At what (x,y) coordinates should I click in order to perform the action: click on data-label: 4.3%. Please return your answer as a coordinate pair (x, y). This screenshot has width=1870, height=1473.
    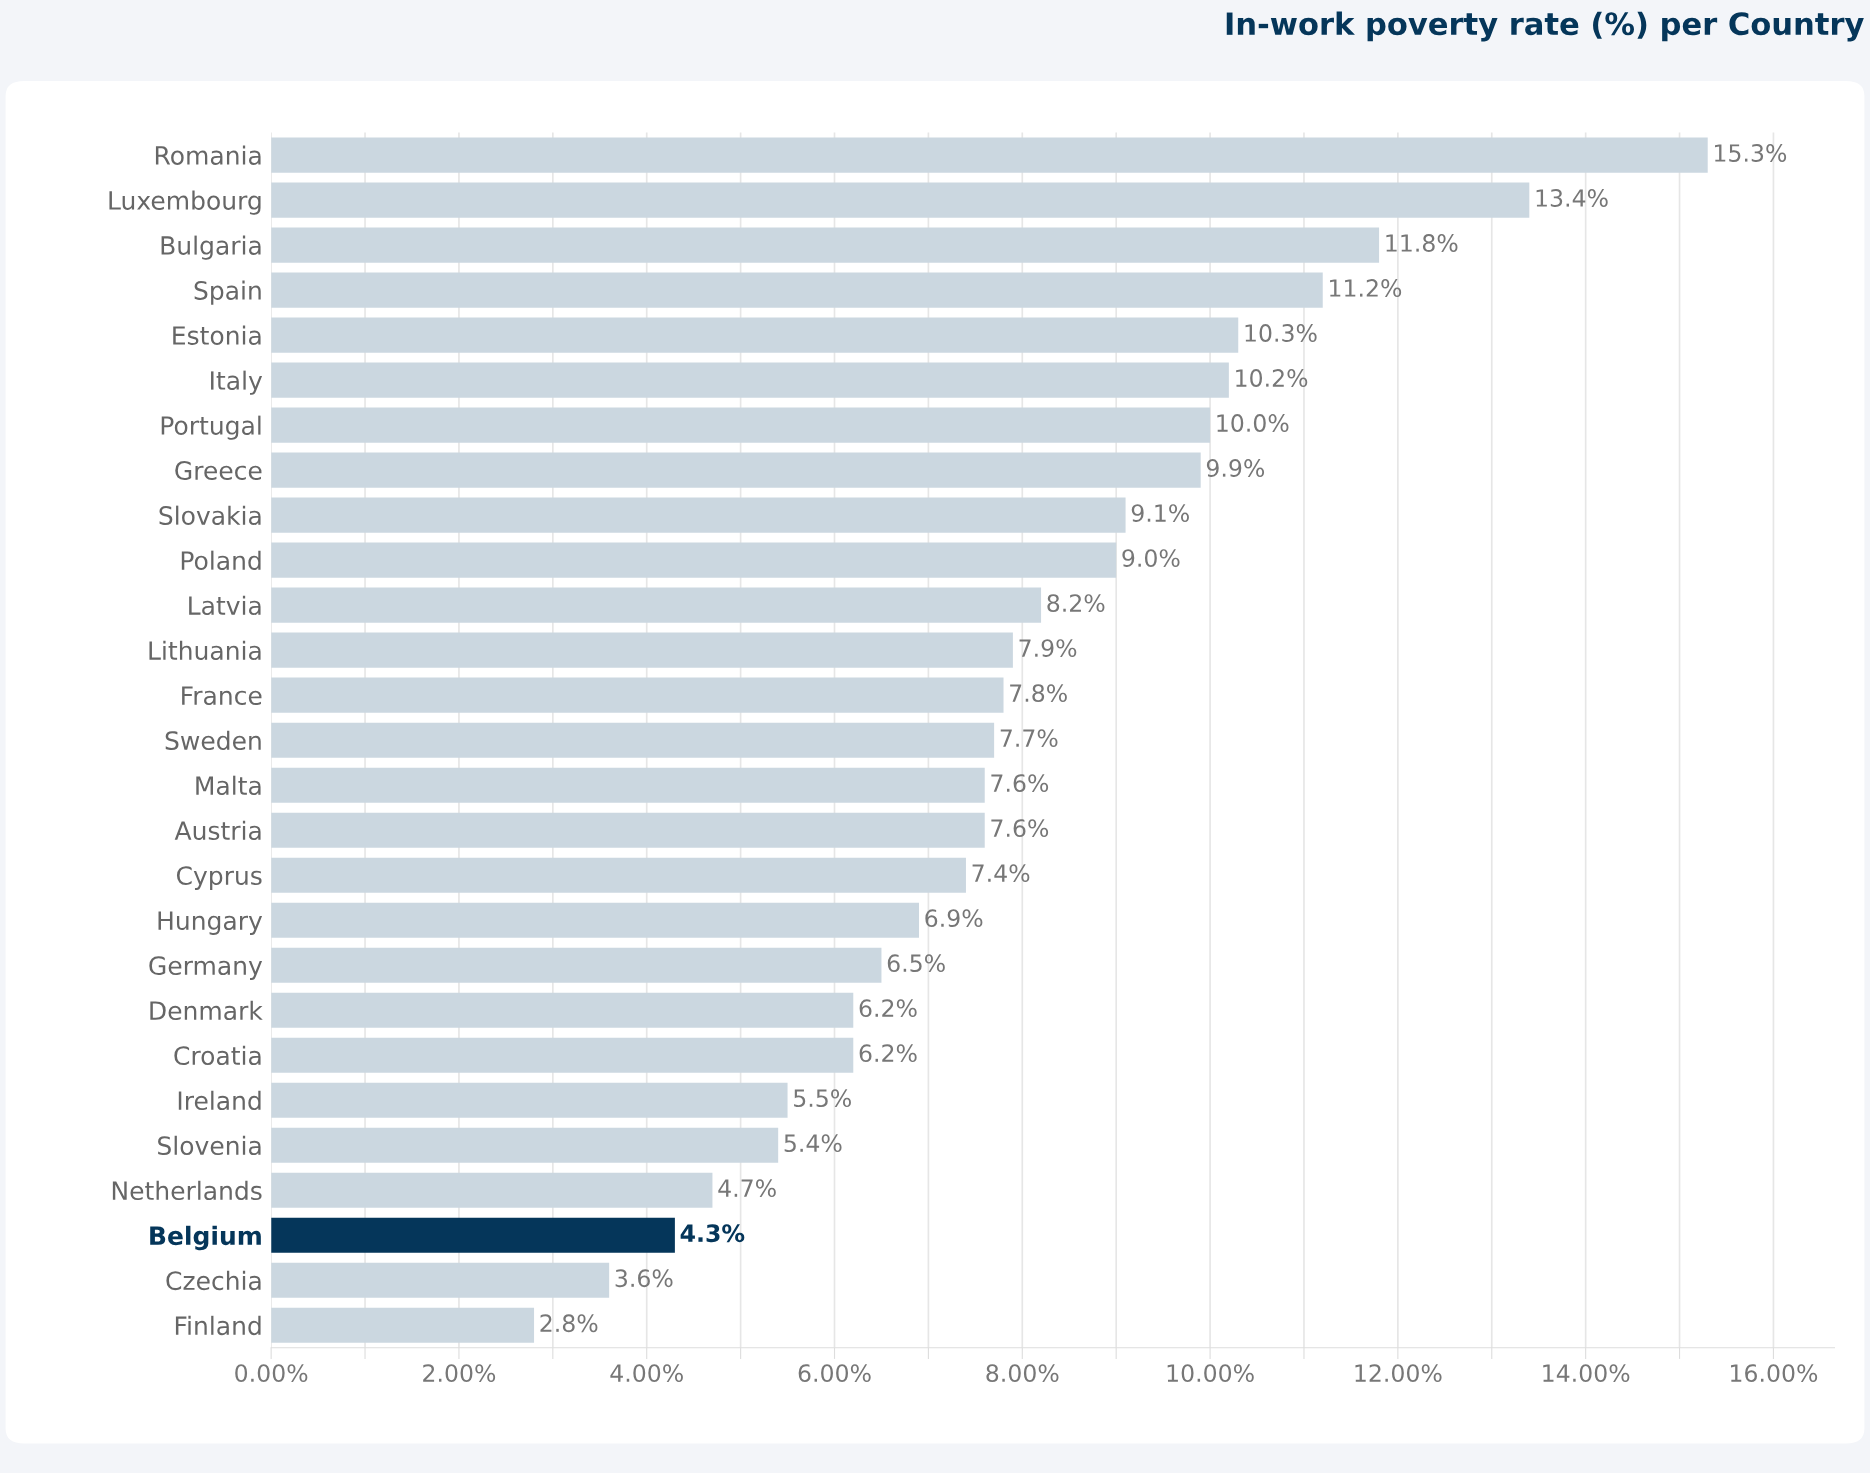
    Looking at the image, I should click on (712, 1233).